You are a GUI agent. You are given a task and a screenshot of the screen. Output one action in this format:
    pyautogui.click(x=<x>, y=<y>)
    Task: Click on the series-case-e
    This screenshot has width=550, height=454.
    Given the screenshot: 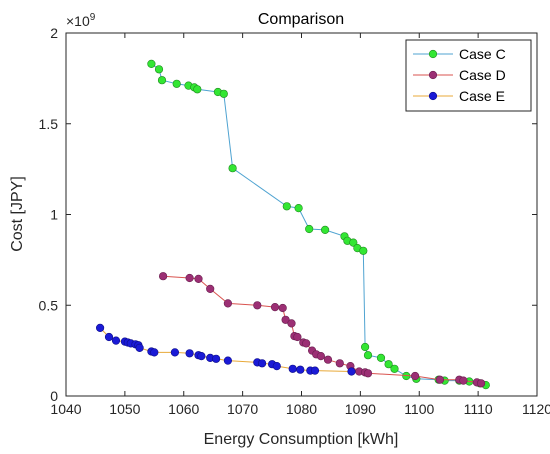 What is the action you would take?
    pyautogui.click(x=225, y=349)
    